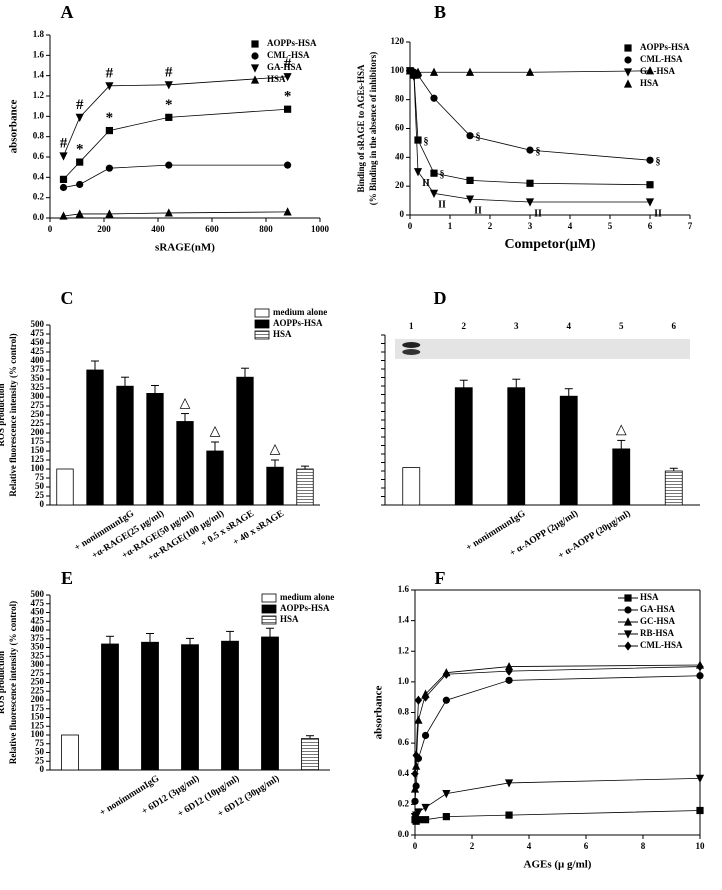 This screenshot has height=890, width=722. Describe the element at coordinates (404, 650) in the screenshot. I see `y-tick-label: 1.2` at that location.